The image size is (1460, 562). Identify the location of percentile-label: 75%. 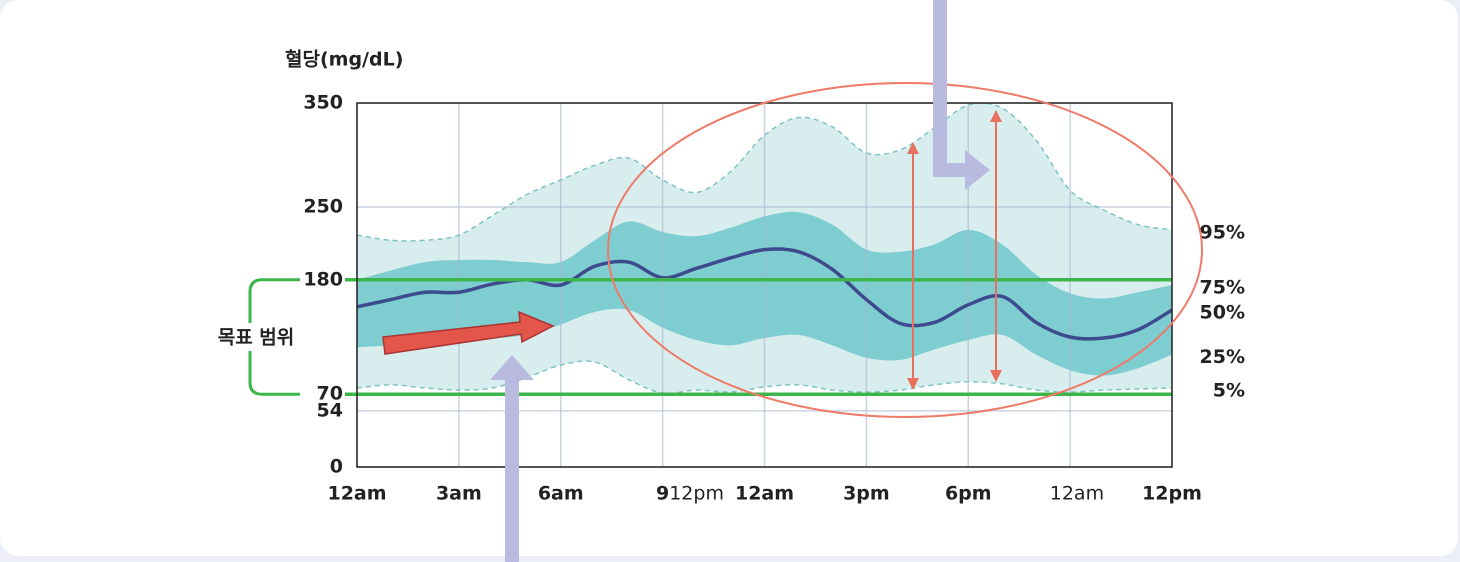
(1222, 288).